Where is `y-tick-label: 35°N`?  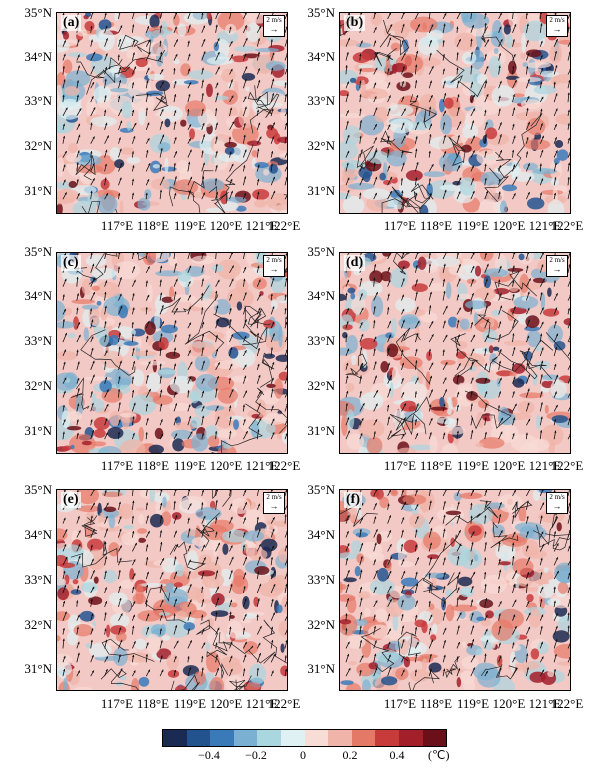
y-tick-label: 35°N is located at coordinates (321, 489).